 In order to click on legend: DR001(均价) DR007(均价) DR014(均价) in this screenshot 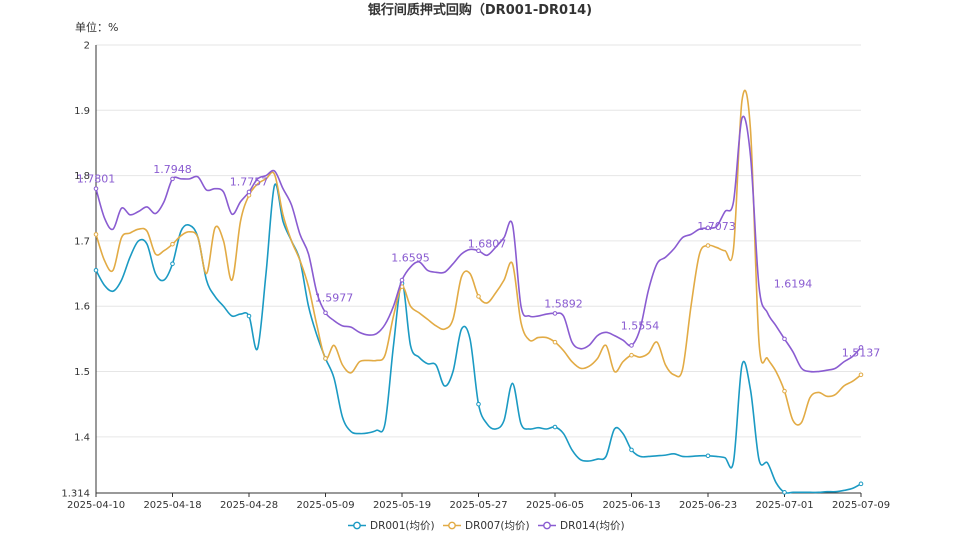, I will do `click(486, 526)`.